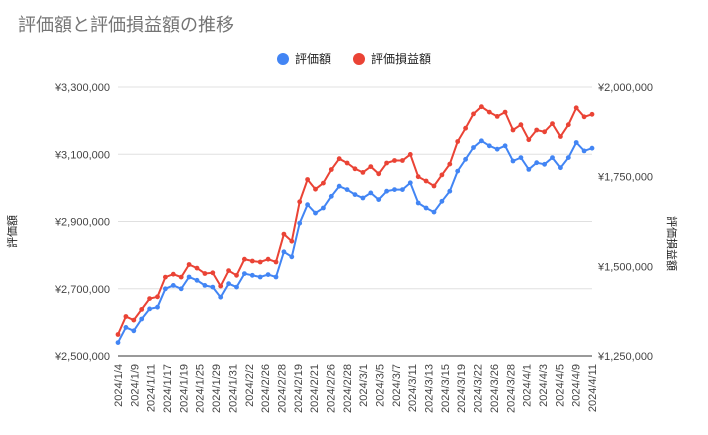 The height and width of the screenshot is (435, 708). Describe the element at coordinates (201, 388) in the screenshot. I see `x-tick-label: 2024/1/25` at that location.